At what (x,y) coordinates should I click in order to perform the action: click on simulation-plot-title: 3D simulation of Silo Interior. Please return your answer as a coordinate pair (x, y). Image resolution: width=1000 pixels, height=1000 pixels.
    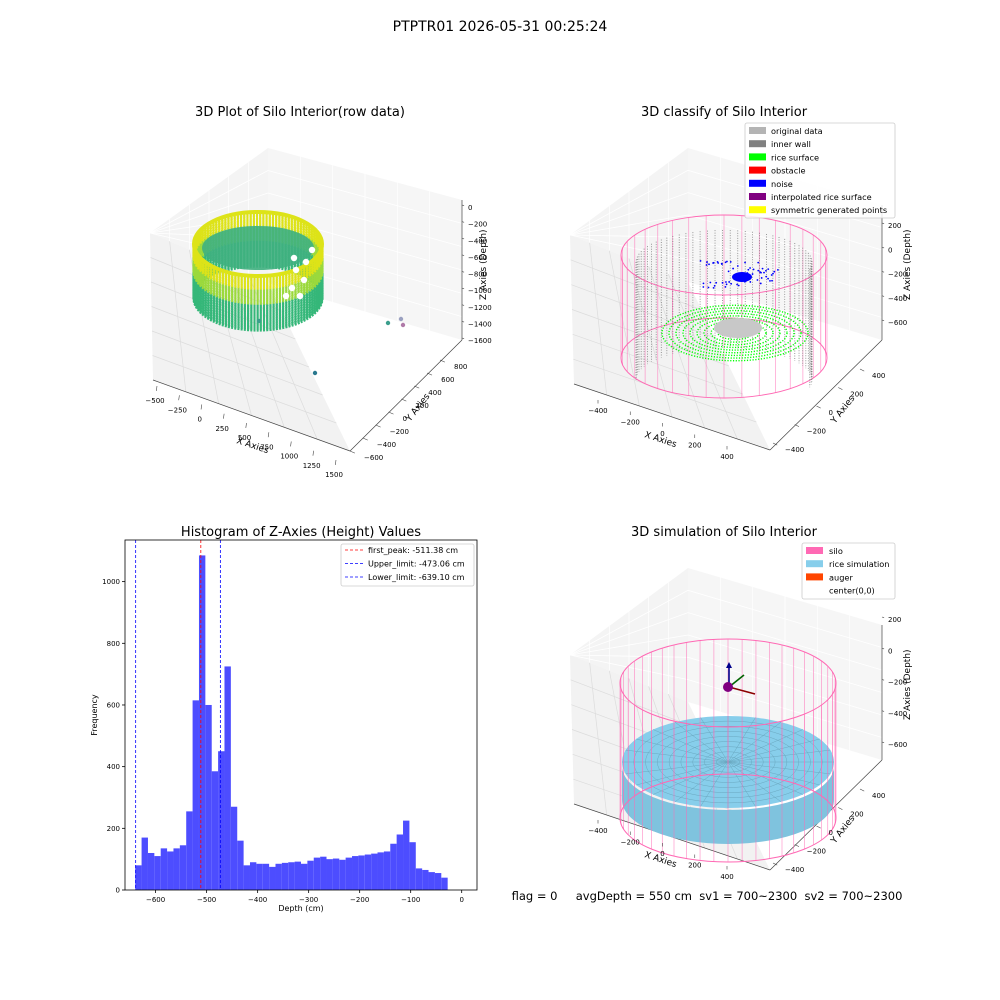
    Looking at the image, I should click on (724, 532).